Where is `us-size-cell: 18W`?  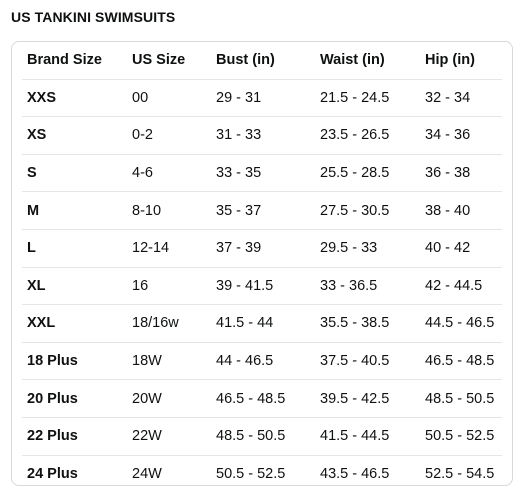
us-size-cell: 18W is located at coordinates (169, 361).